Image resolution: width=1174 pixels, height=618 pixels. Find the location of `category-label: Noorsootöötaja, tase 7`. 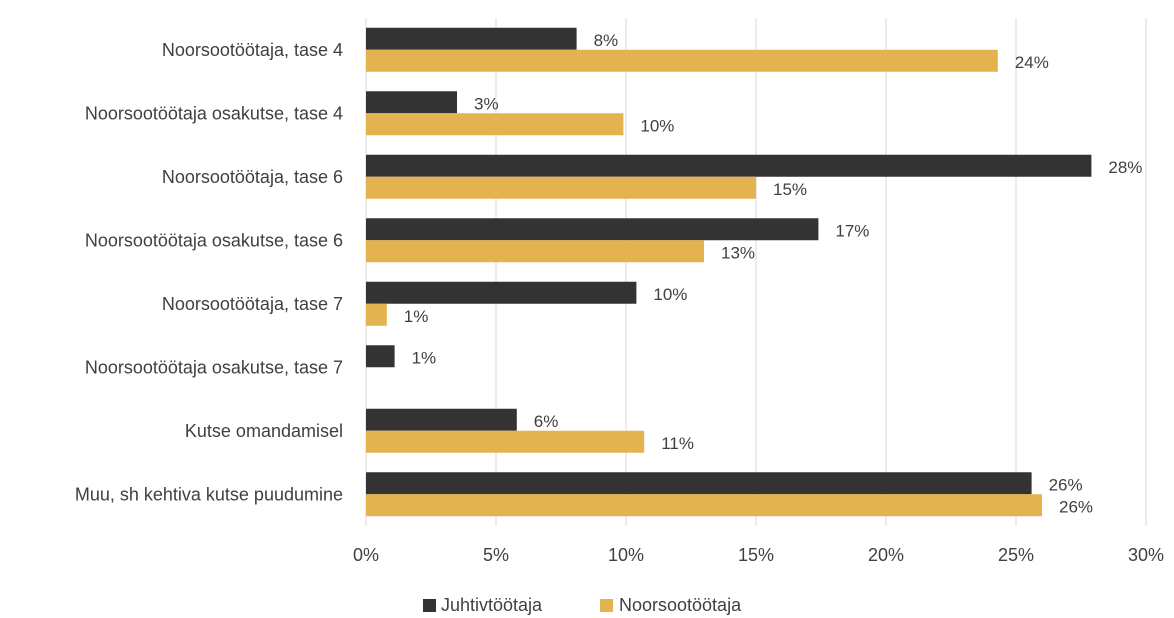

category-label: Noorsootöötaja, tase 7 is located at coordinates (252, 304).